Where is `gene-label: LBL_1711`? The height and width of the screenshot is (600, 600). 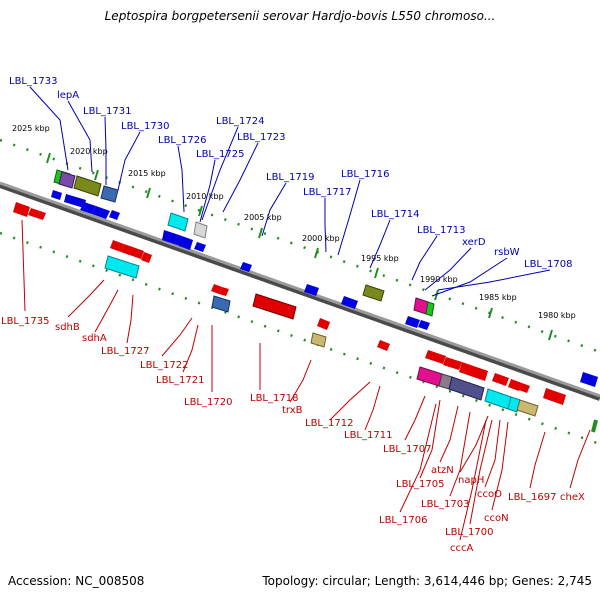 gene-label: LBL_1711 is located at coordinates (368, 435).